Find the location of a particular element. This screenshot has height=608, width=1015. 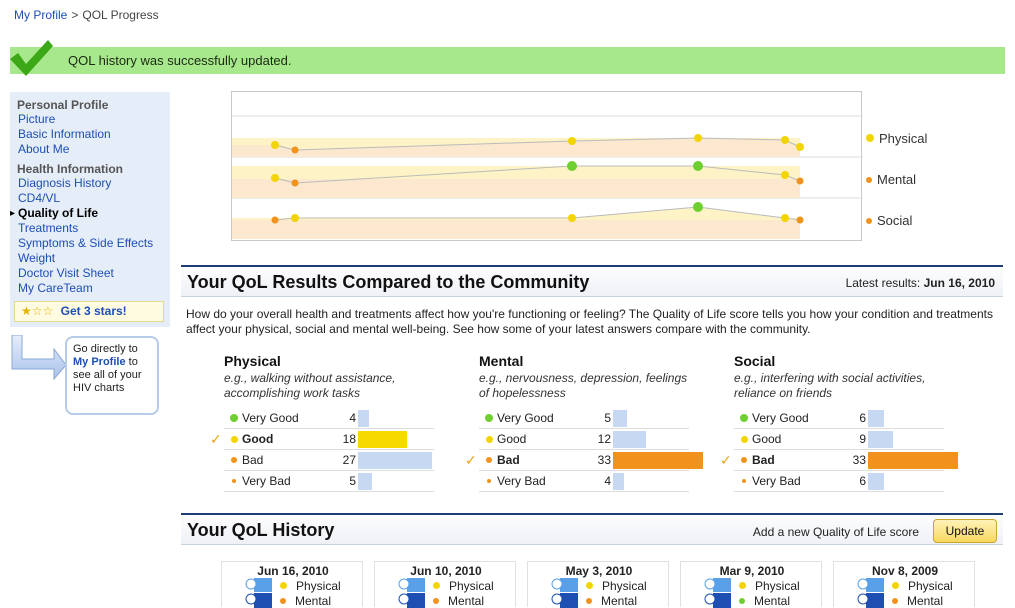

response-count: 33 is located at coordinates (604, 460).